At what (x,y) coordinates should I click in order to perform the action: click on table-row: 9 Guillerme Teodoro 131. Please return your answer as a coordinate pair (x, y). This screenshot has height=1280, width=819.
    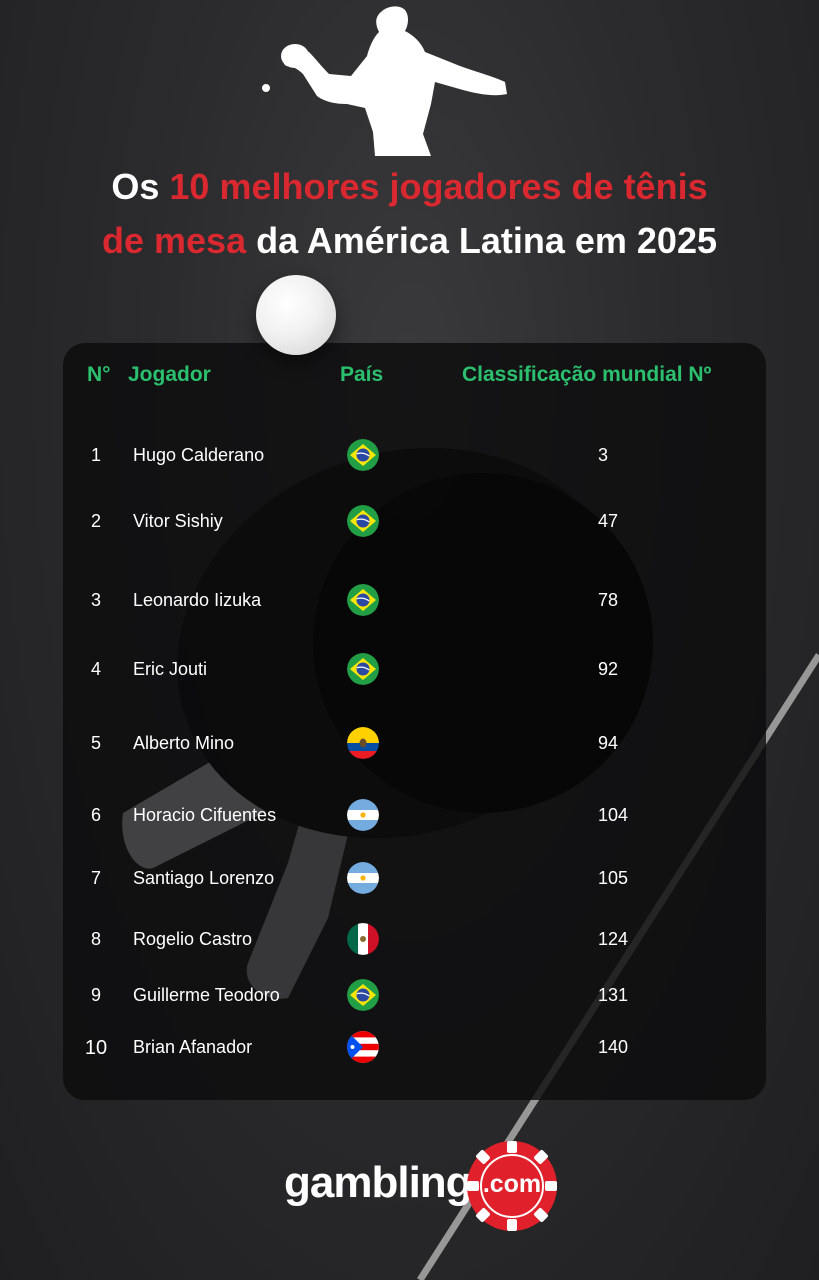
    Looking at the image, I should click on (414, 995).